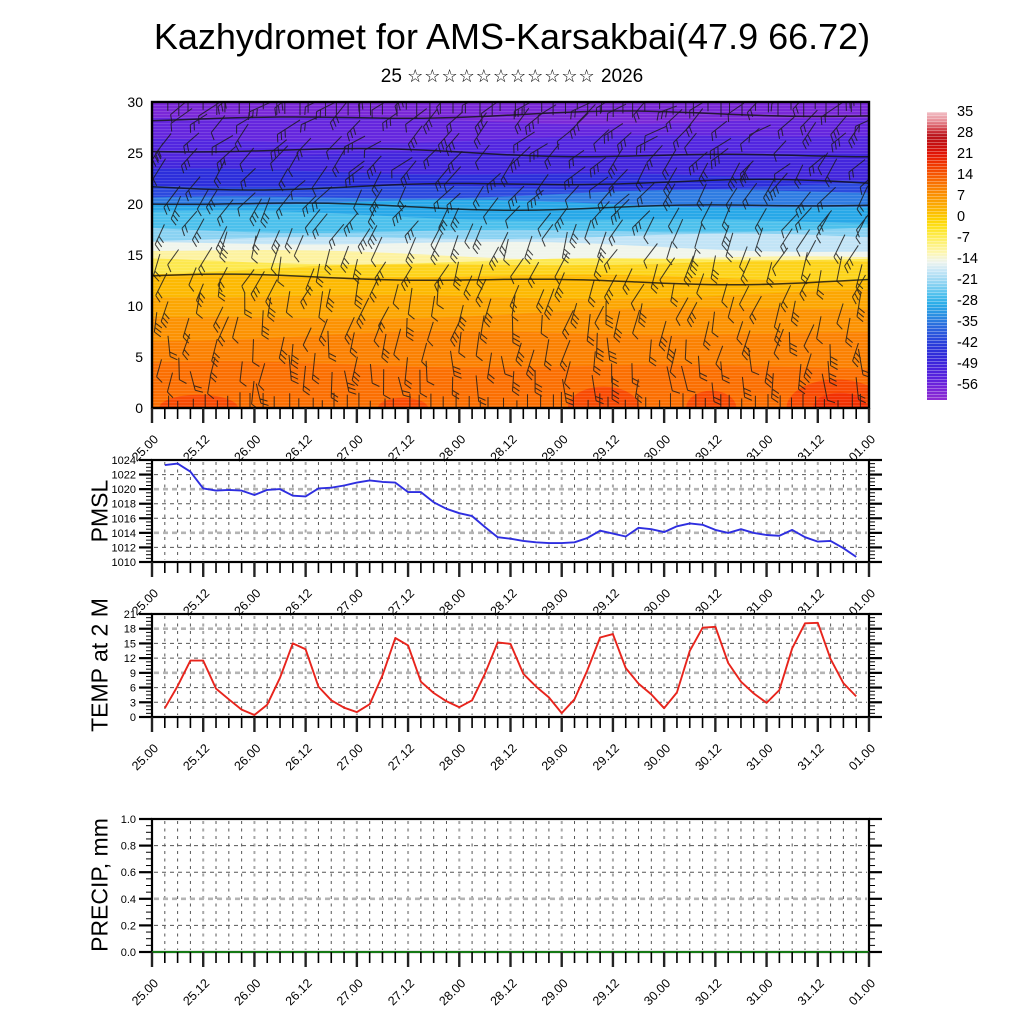 The height and width of the screenshot is (1024, 1024). What do you see at coordinates (135, 153) in the screenshot?
I see `y-tick-label: 25` at bounding box center [135, 153].